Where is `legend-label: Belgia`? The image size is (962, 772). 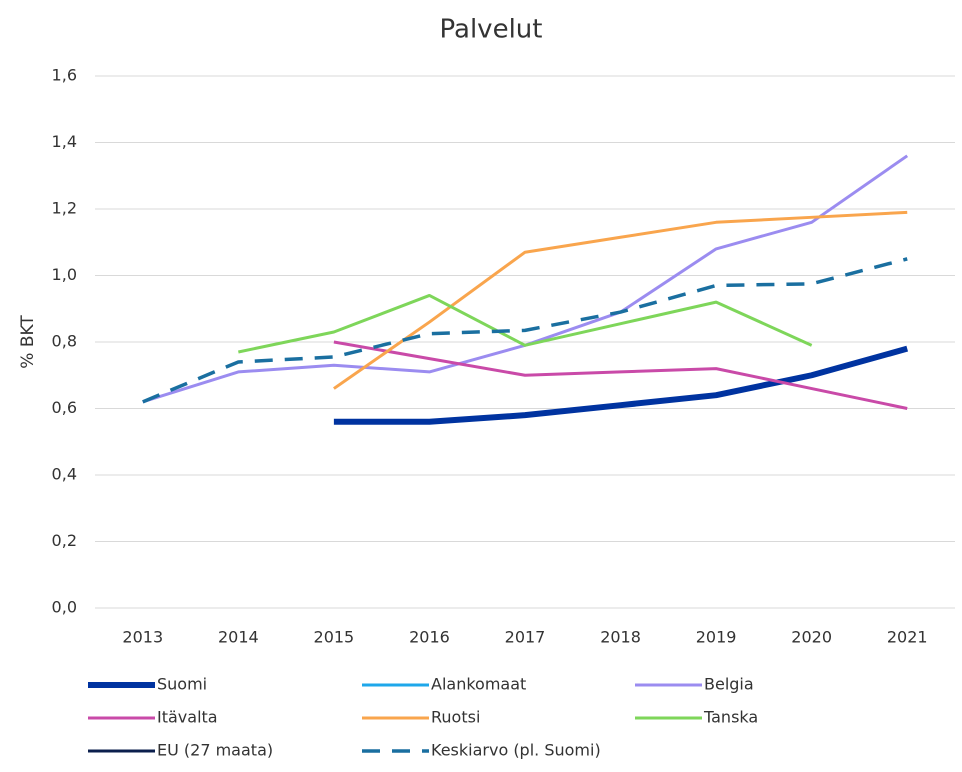
legend-label: Belgia is located at coordinates (729, 684).